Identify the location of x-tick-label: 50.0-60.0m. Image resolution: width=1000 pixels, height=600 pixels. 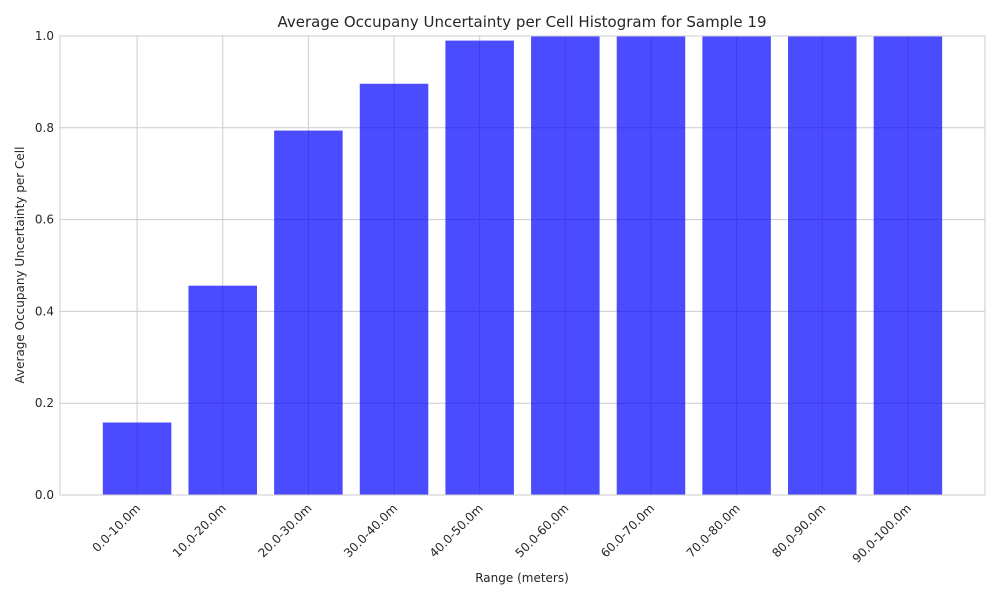
(541, 530).